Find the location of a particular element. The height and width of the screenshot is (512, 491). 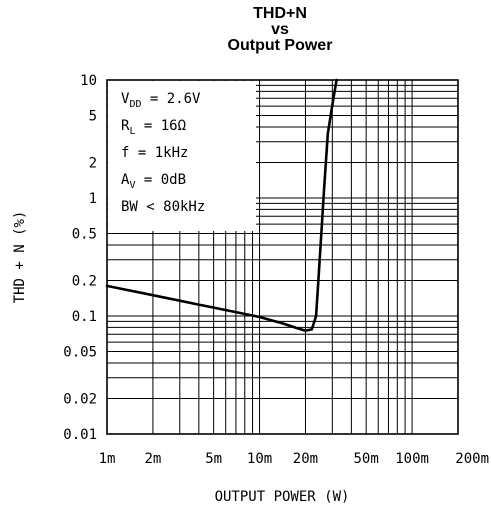

x-tick-label: 100m is located at coordinates (412, 459).